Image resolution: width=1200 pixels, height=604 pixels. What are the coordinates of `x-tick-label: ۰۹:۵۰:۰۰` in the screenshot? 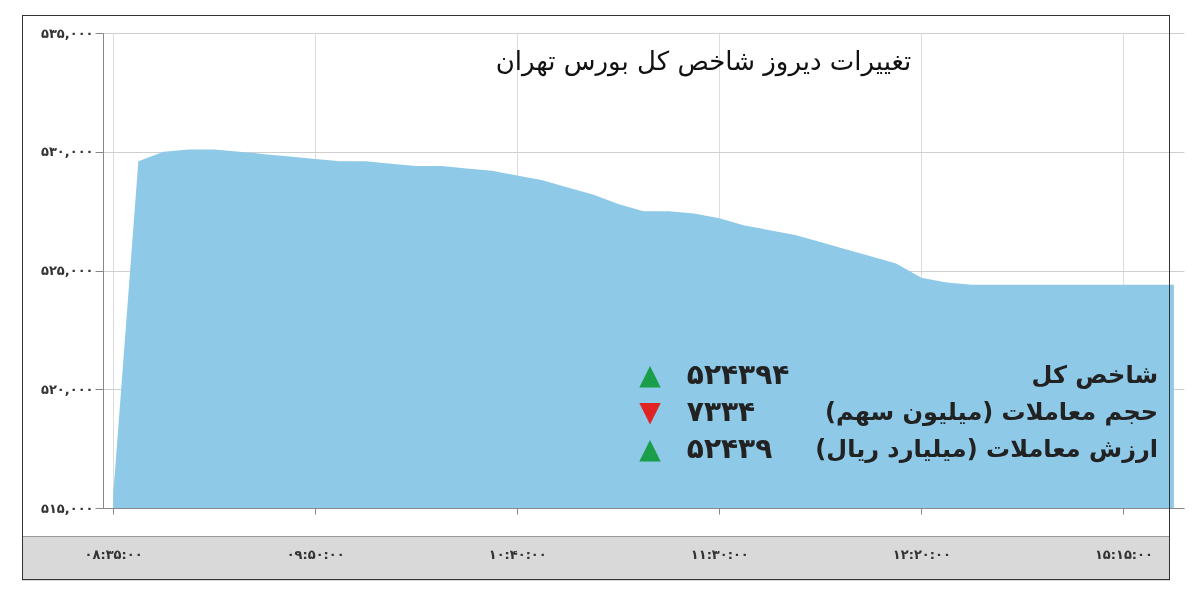 It's located at (315, 554).